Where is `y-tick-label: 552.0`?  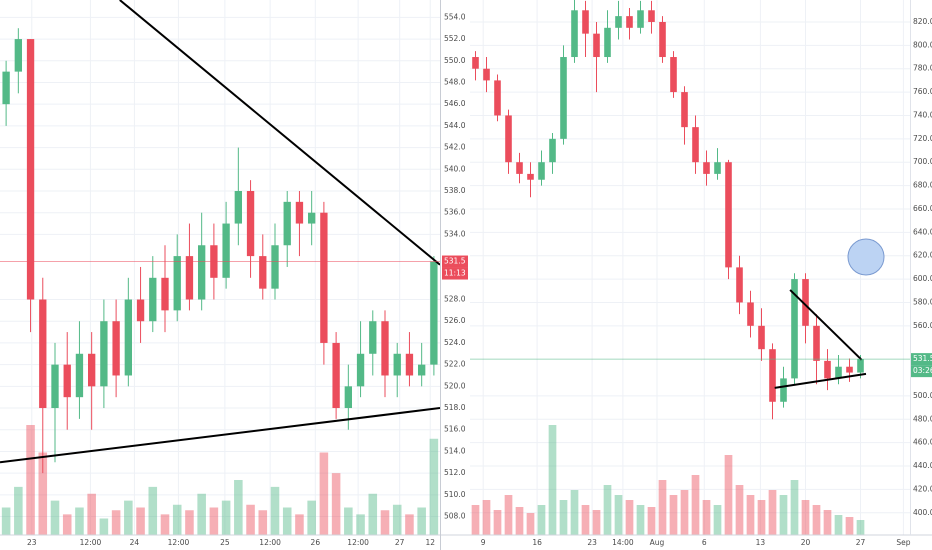
y-tick-label: 552.0 is located at coordinates (455, 38).